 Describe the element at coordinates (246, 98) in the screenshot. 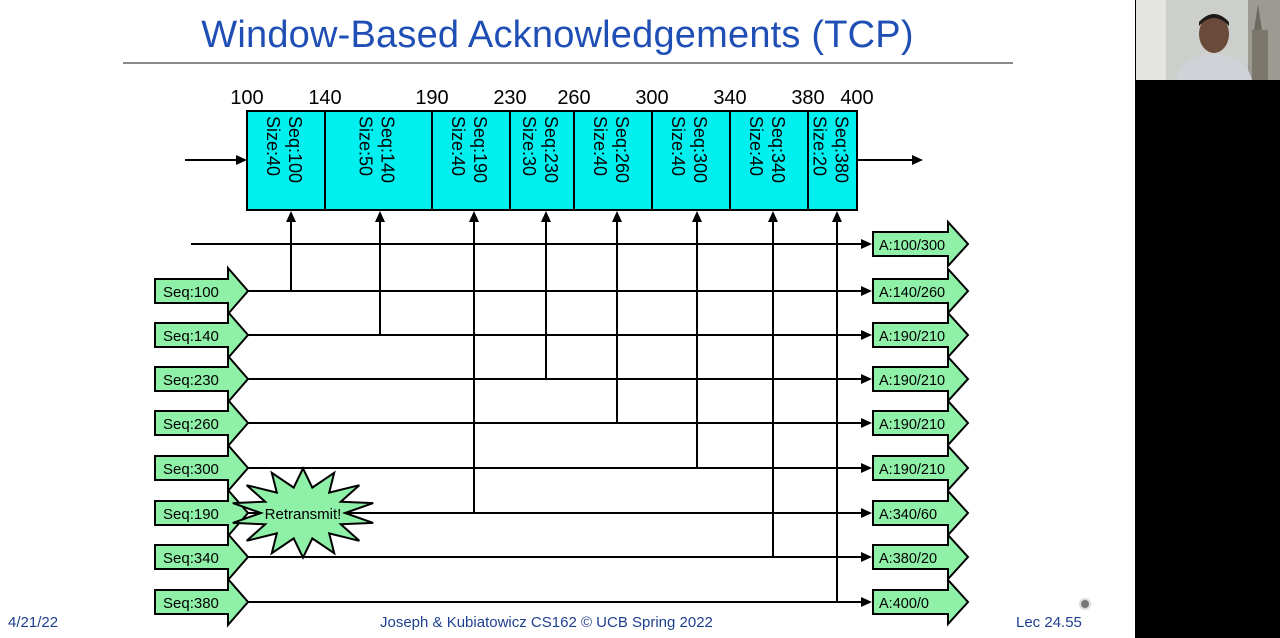

I see `ruler-label: 100` at that location.